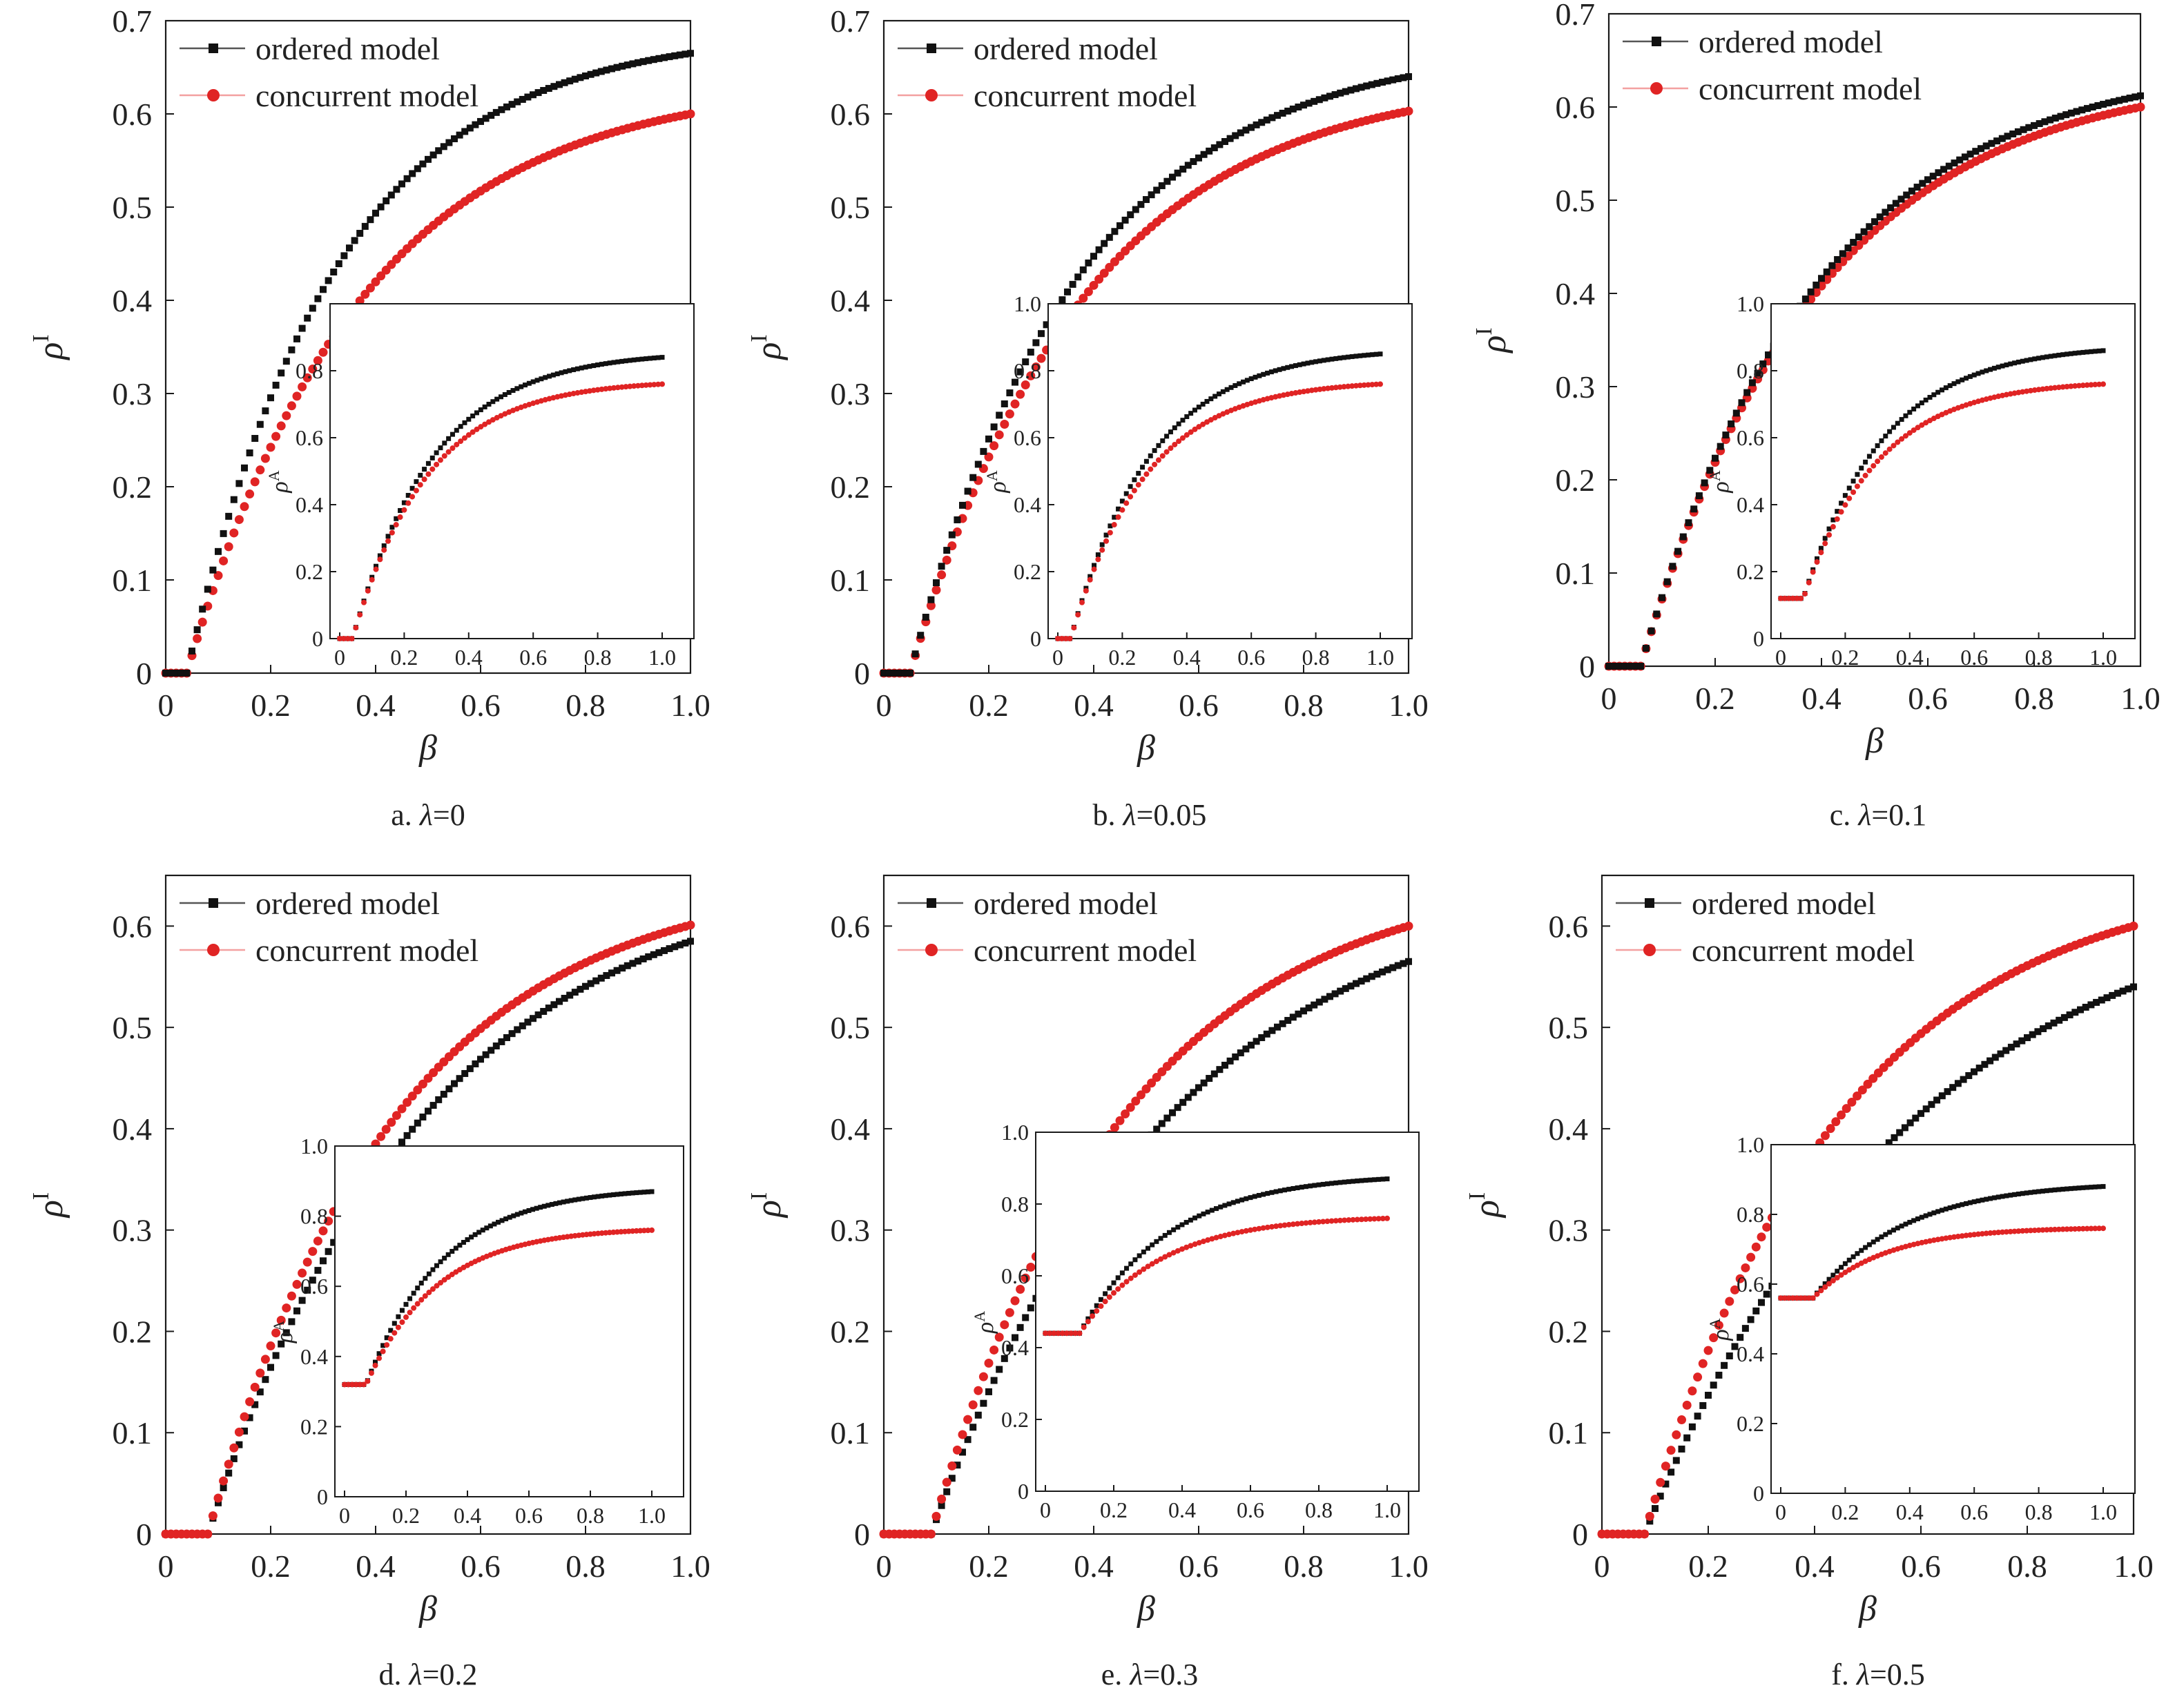 Image resolution: width=2175 pixels, height=1708 pixels. What do you see at coordinates (1409, 1566) in the screenshot?
I see `x-tick-label: 1.0` at bounding box center [1409, 1566].